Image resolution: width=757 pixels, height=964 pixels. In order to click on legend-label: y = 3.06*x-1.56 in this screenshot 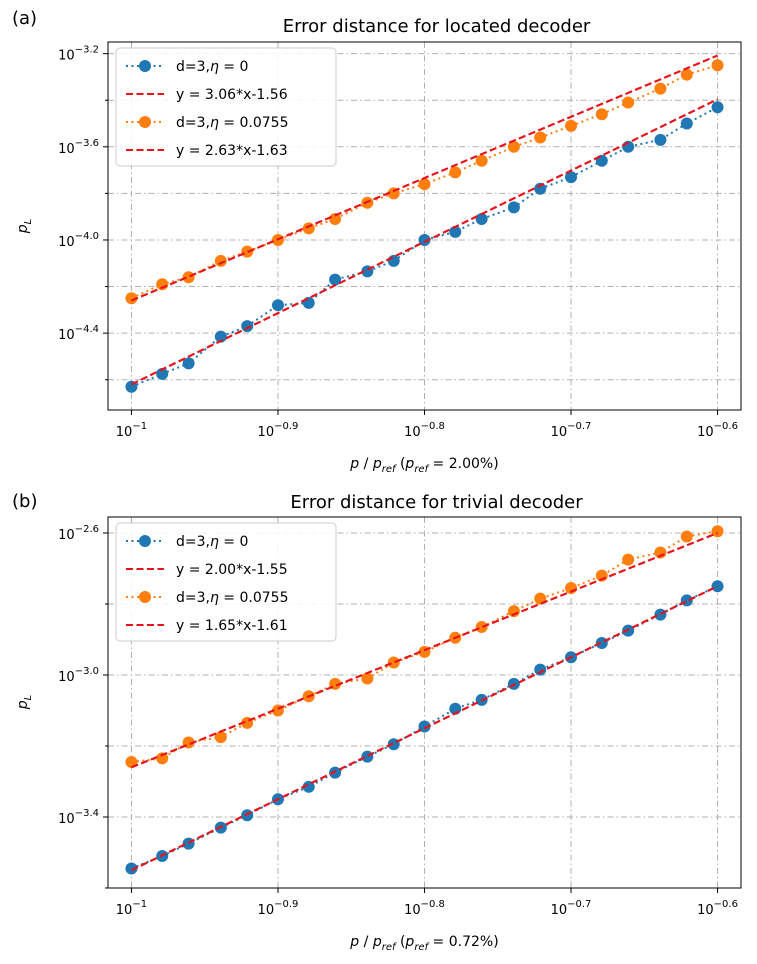, I will do `click(232, 95)`.